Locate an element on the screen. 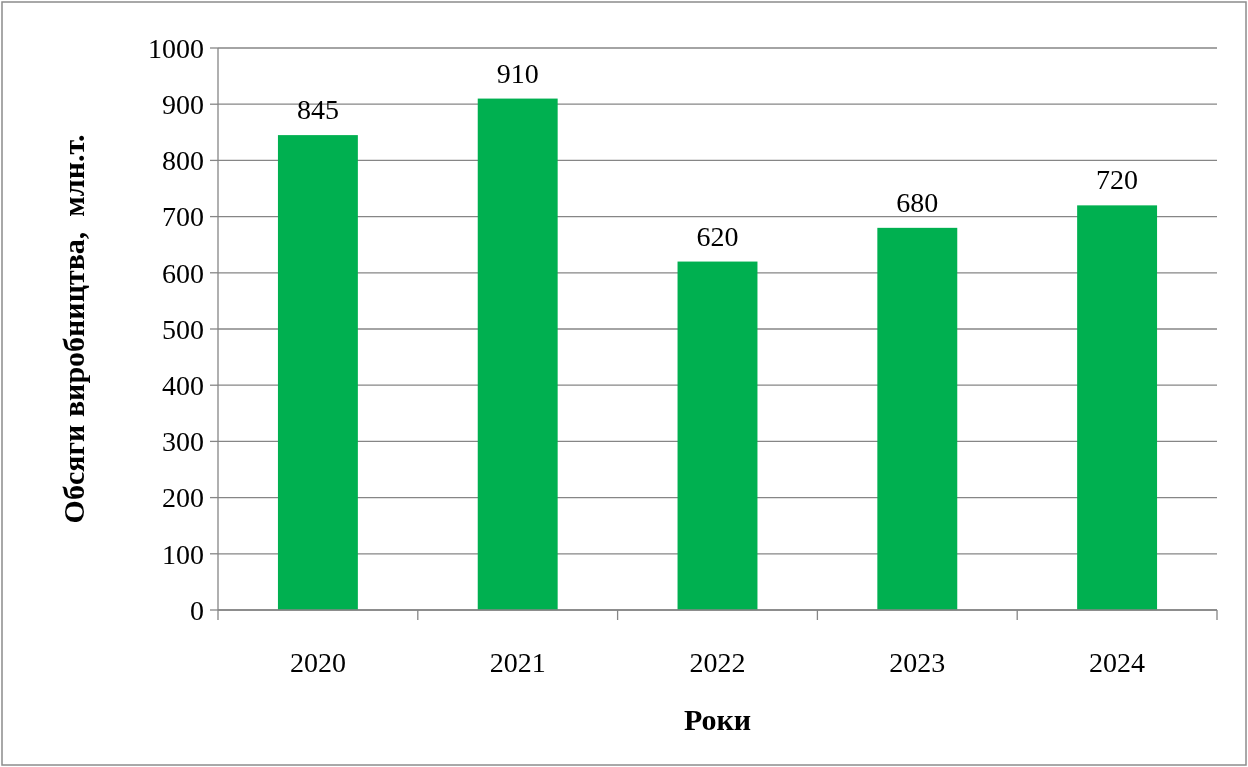  x-tick-label: 2024 is located at coordinates (1117, 662).